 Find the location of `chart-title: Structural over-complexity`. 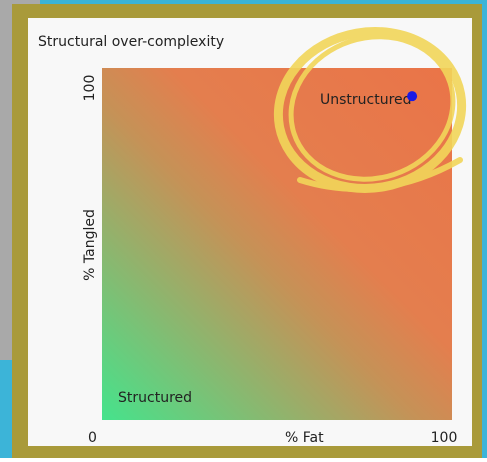

chart-title: Structural over-complexity is located at coordinates (131, 42).